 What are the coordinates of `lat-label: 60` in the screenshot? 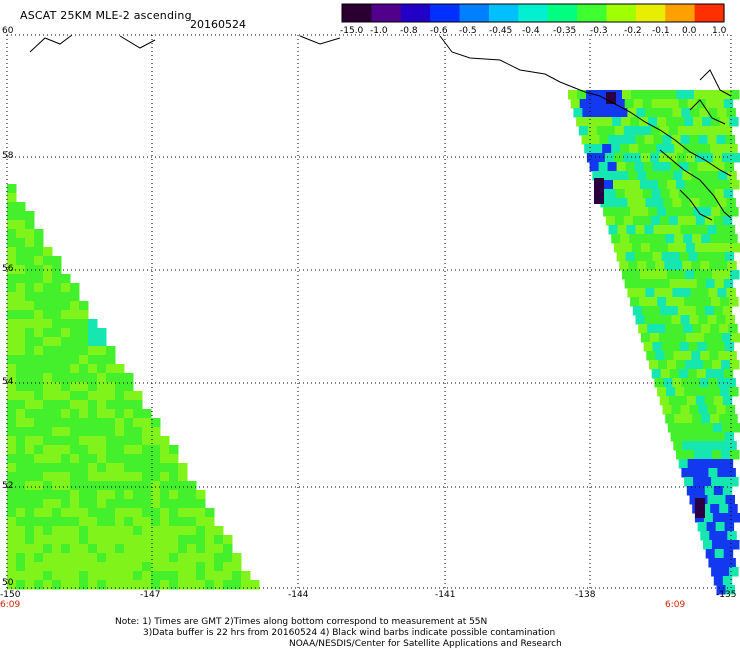 It's located at (8, 31).